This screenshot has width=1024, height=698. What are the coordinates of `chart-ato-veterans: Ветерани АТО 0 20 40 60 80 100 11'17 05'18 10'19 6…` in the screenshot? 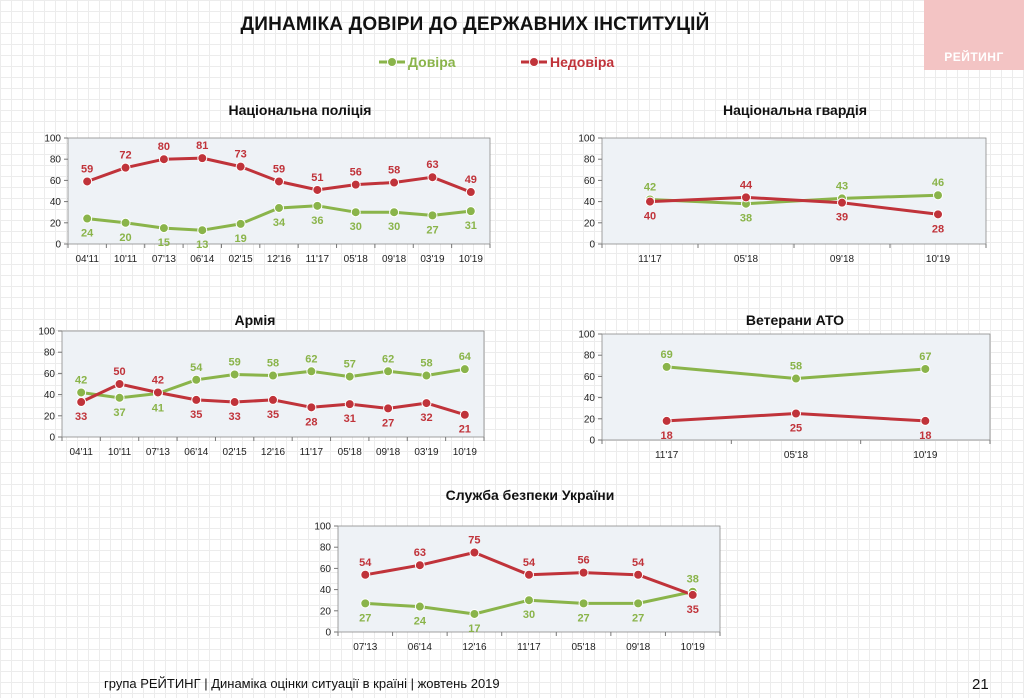 It's located at (784, 386).